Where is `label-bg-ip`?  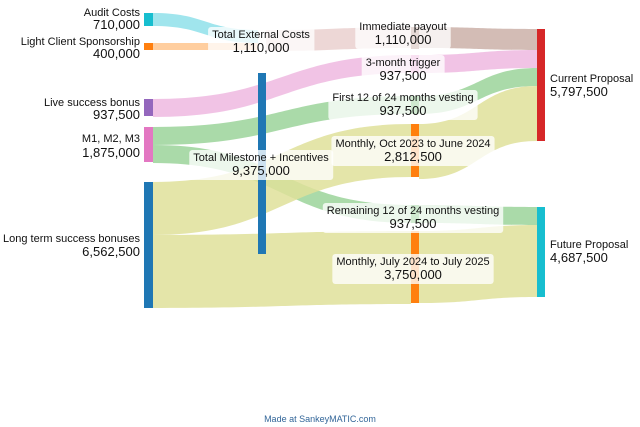 label-bg-ip is located at coordinates (403, 34).